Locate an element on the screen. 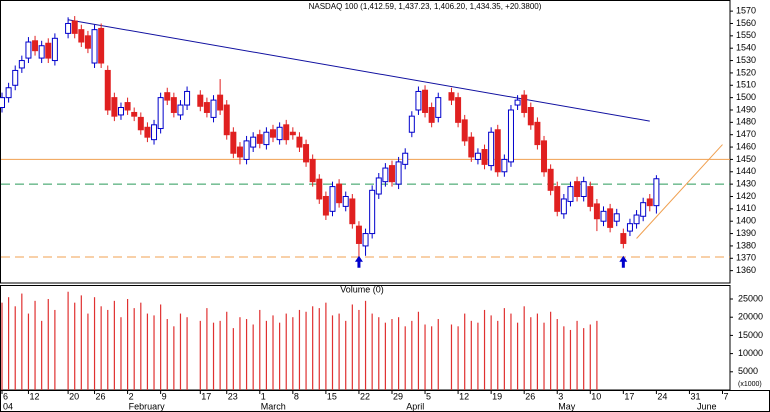 The image size is (770, 412). x-tick-label: 2 is located at coordinates (131, 396).